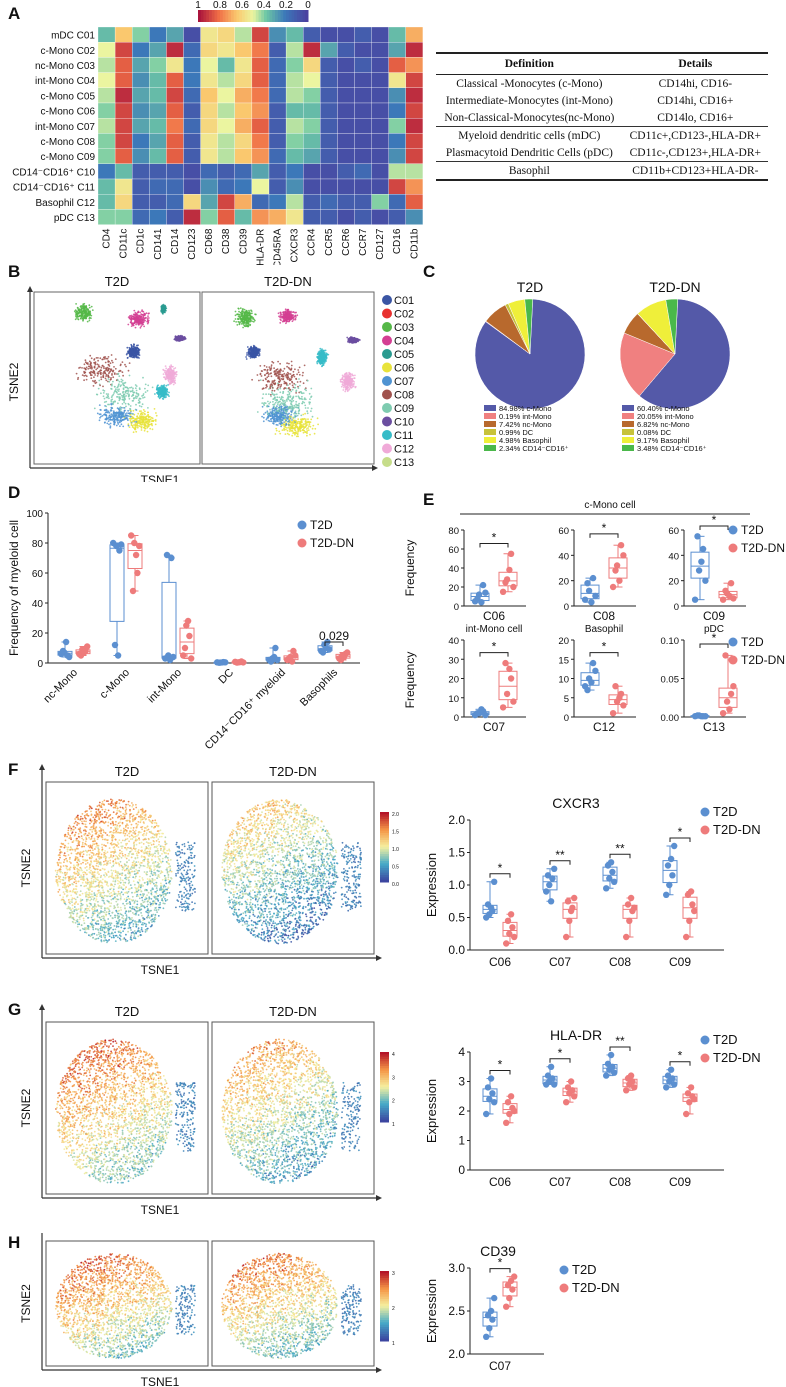 This screenshot has width=786, height=1387. I want to click on heatmap-row-label: c-Mono C09, so click(68, 157).